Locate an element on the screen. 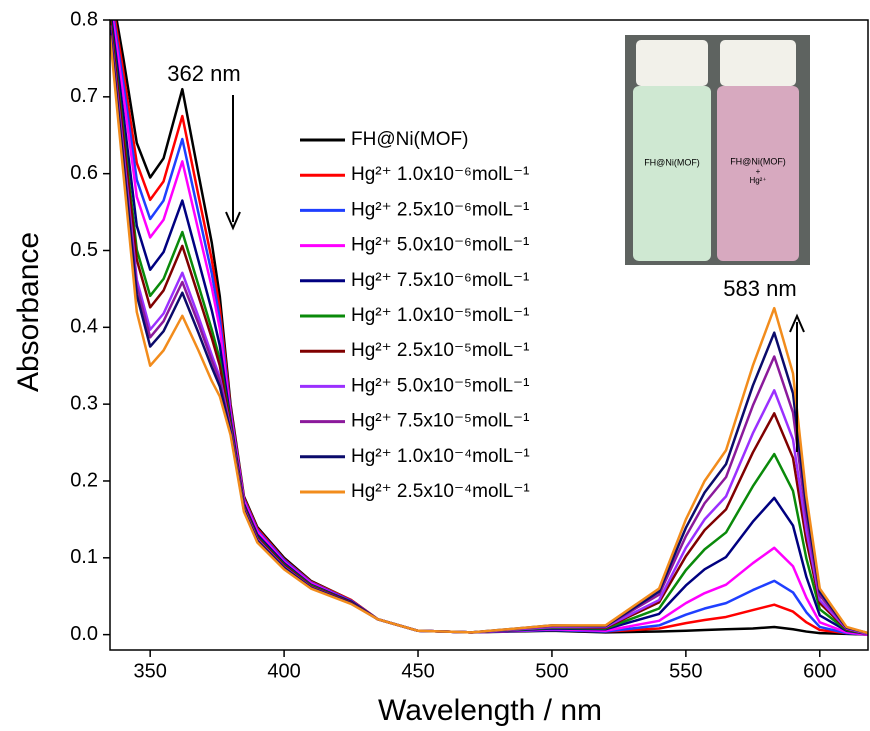 The width and height of the screenshot is (870, 731). y-tick-label: 0.2 is located at coordinates (84, 480).